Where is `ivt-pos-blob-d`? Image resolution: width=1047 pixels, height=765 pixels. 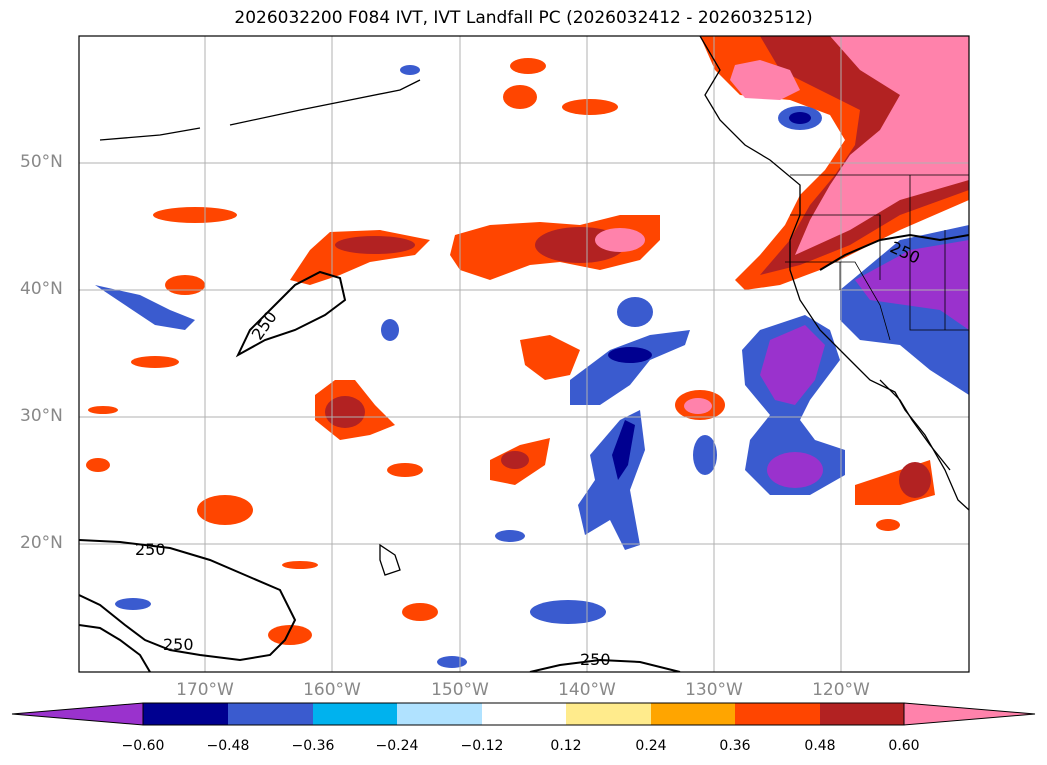
ivt-pos-blob-d is located at coordinates (528, 66).